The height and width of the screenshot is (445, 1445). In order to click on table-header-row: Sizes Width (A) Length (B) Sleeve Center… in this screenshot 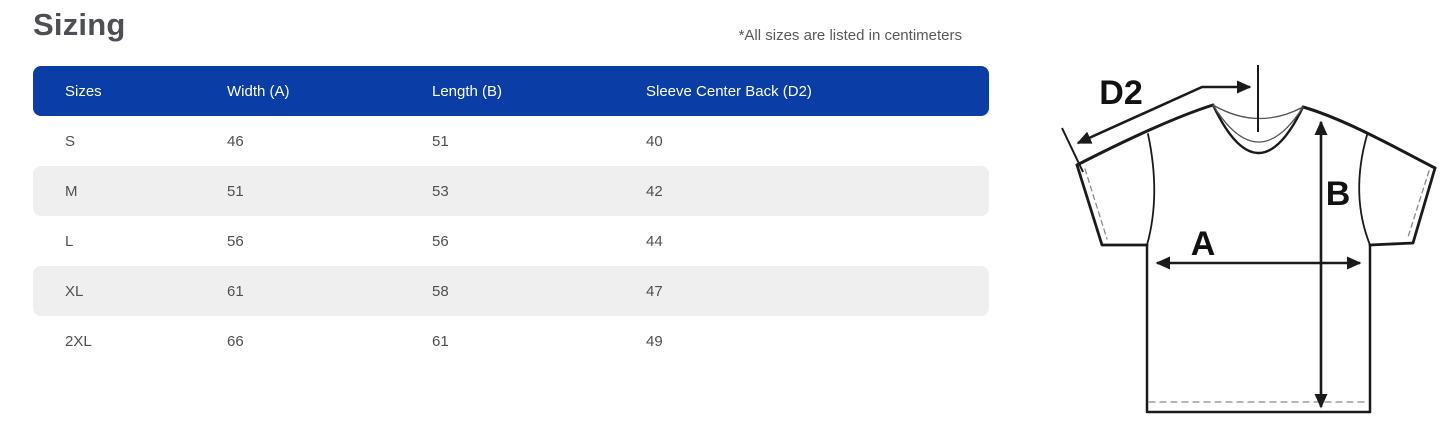, I will do `click(511, 91)`.